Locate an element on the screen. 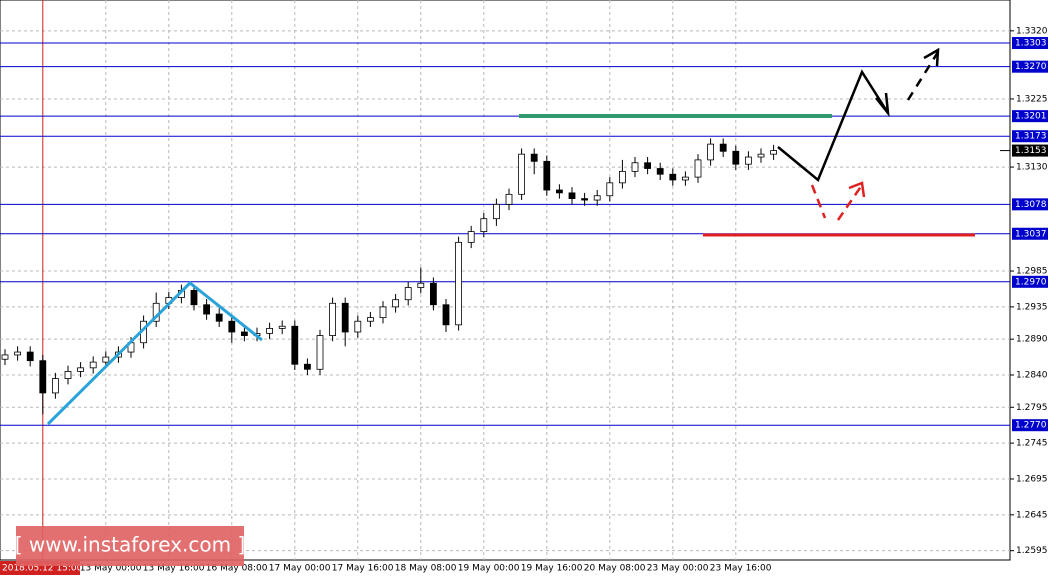 The image size is (1056, 577). x-tick-label: 19 May 16:00 is located at coordinates (552, 569).